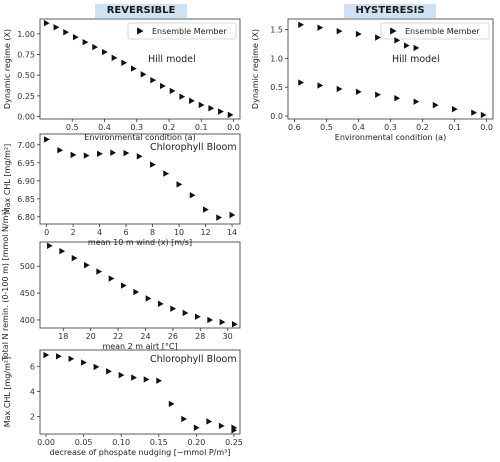 This screenshot has height=462, width=500. Describe the element at coordinates (193, 147) in the screenshot. I see `chart-annotation: Chlorophyll Bloom` at that location.